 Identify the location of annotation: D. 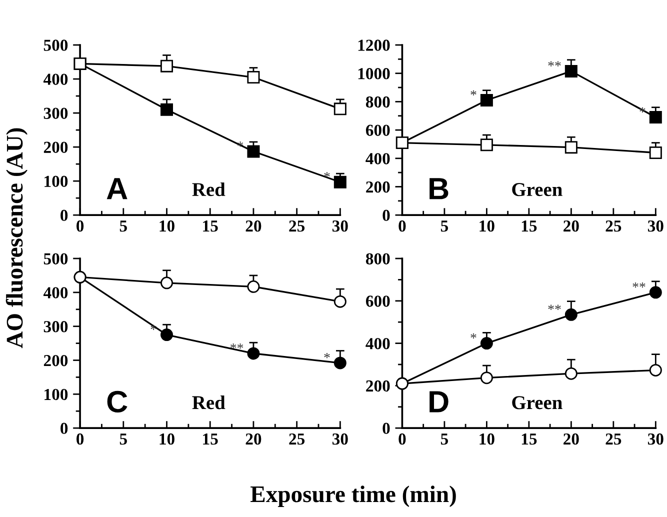
(439, 401).